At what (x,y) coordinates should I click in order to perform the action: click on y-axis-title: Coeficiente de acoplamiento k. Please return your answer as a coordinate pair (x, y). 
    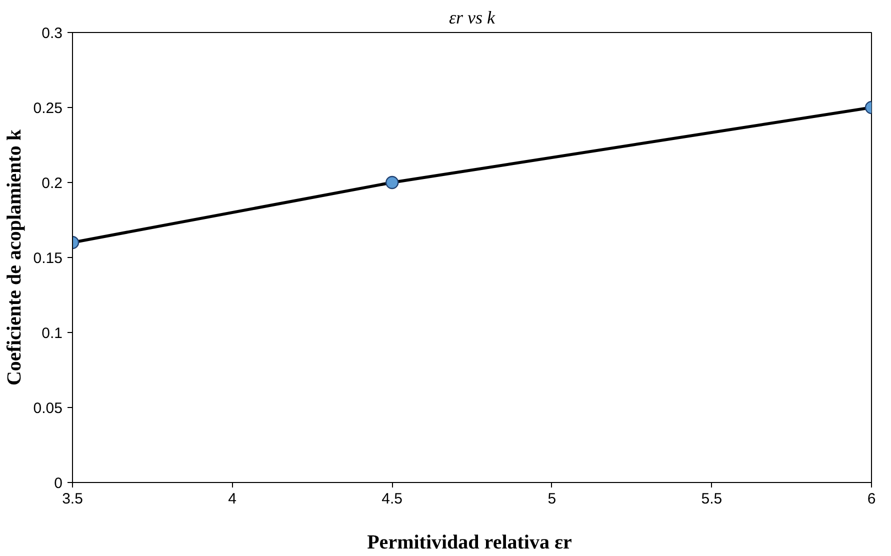
    Looking at the image, I should click on (14, 257).